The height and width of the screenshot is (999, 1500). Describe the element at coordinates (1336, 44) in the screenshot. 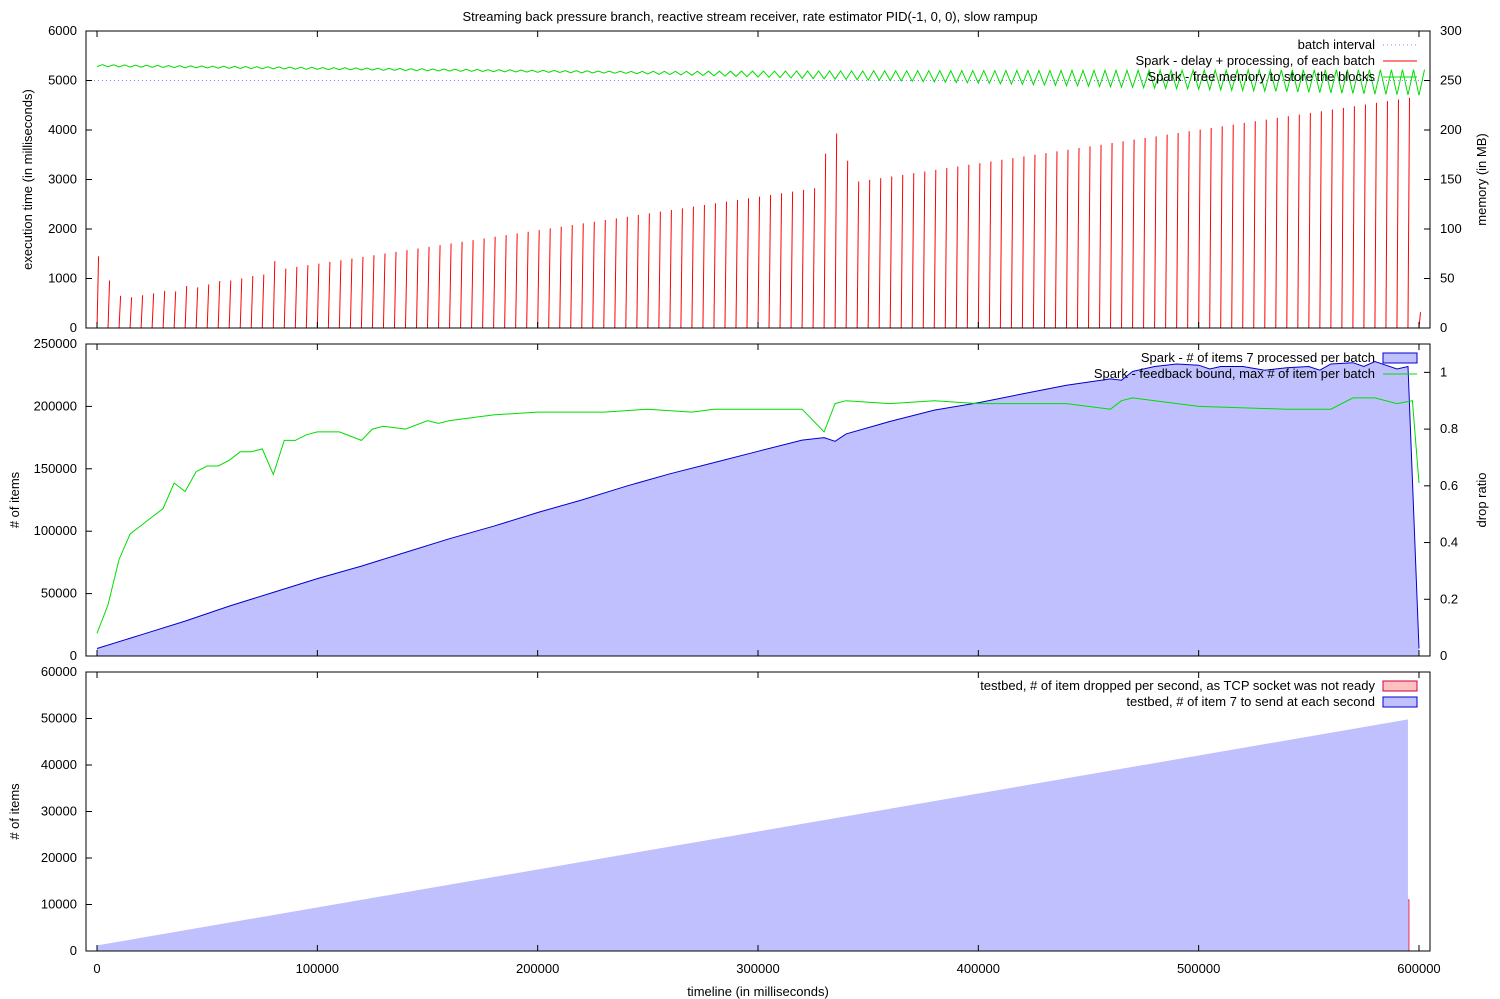

I see `legend-label: batch interval` at that location.